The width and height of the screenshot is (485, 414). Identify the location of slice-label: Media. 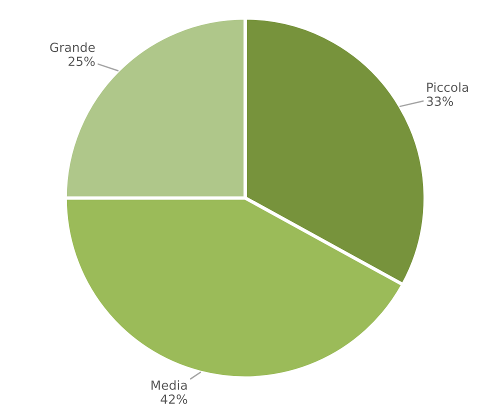
(169, 385).